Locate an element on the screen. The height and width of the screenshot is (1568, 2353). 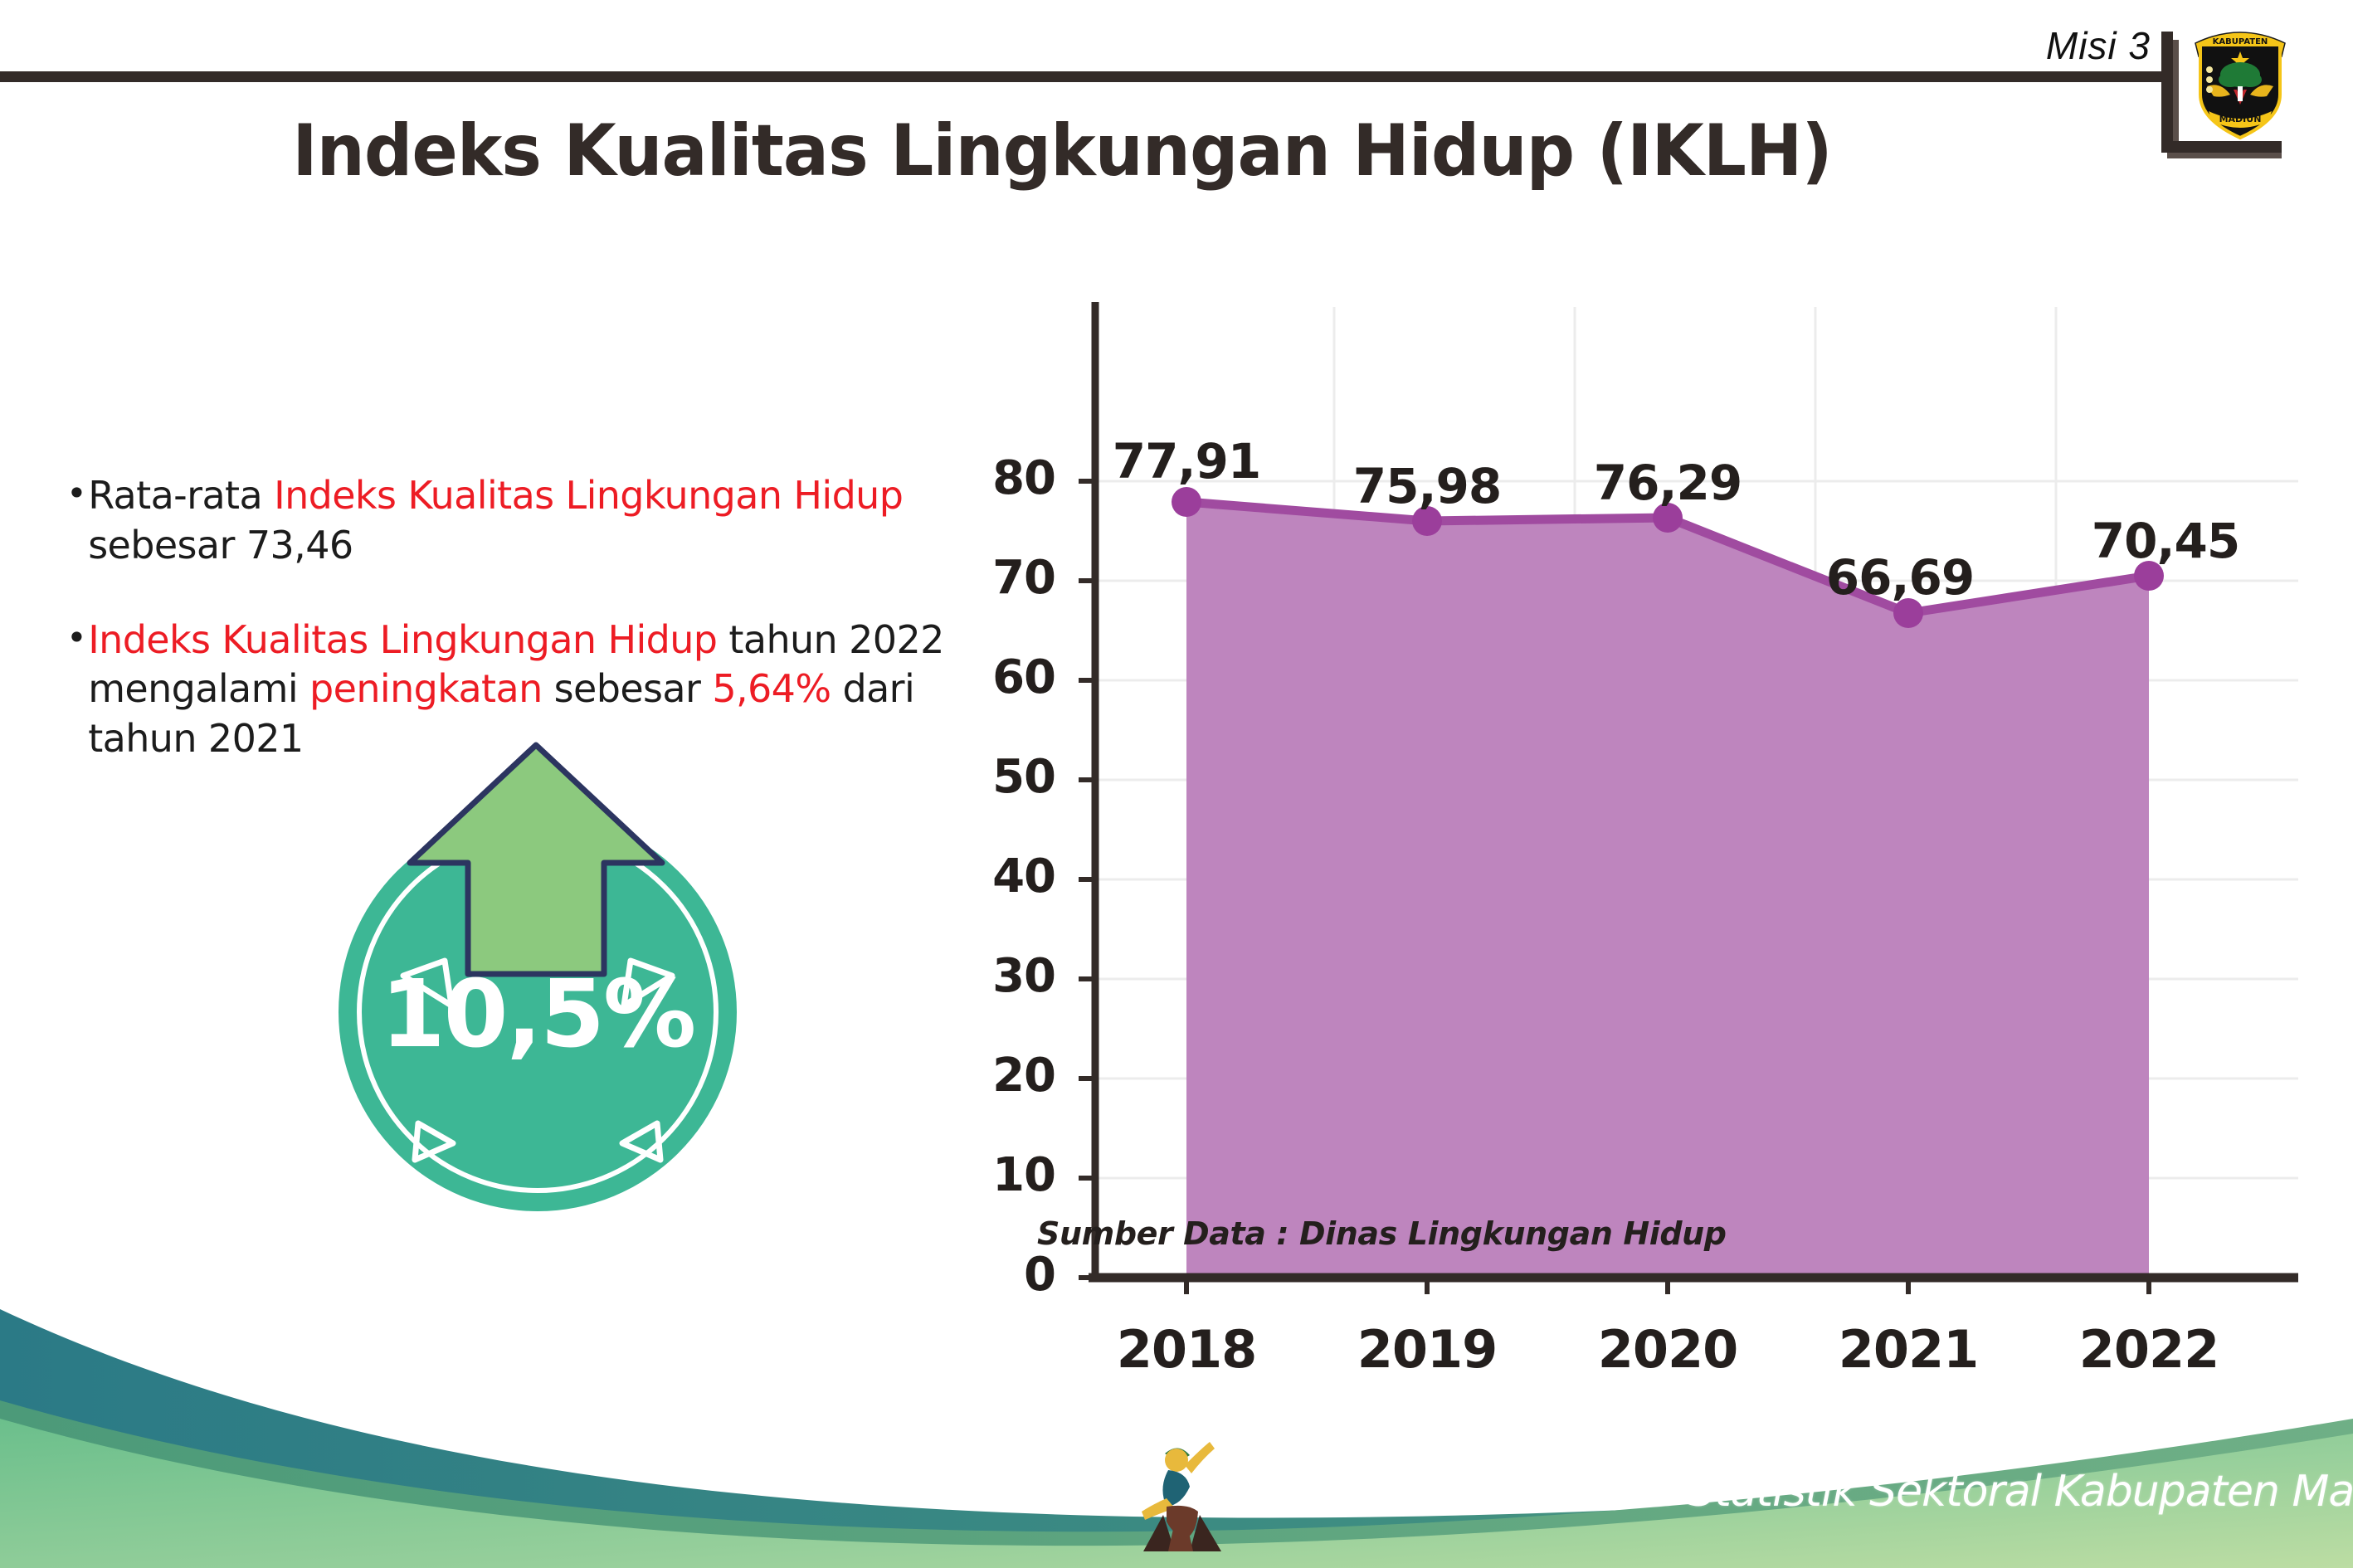
badge-tick-arrows is located at coordinates (538, 1012).